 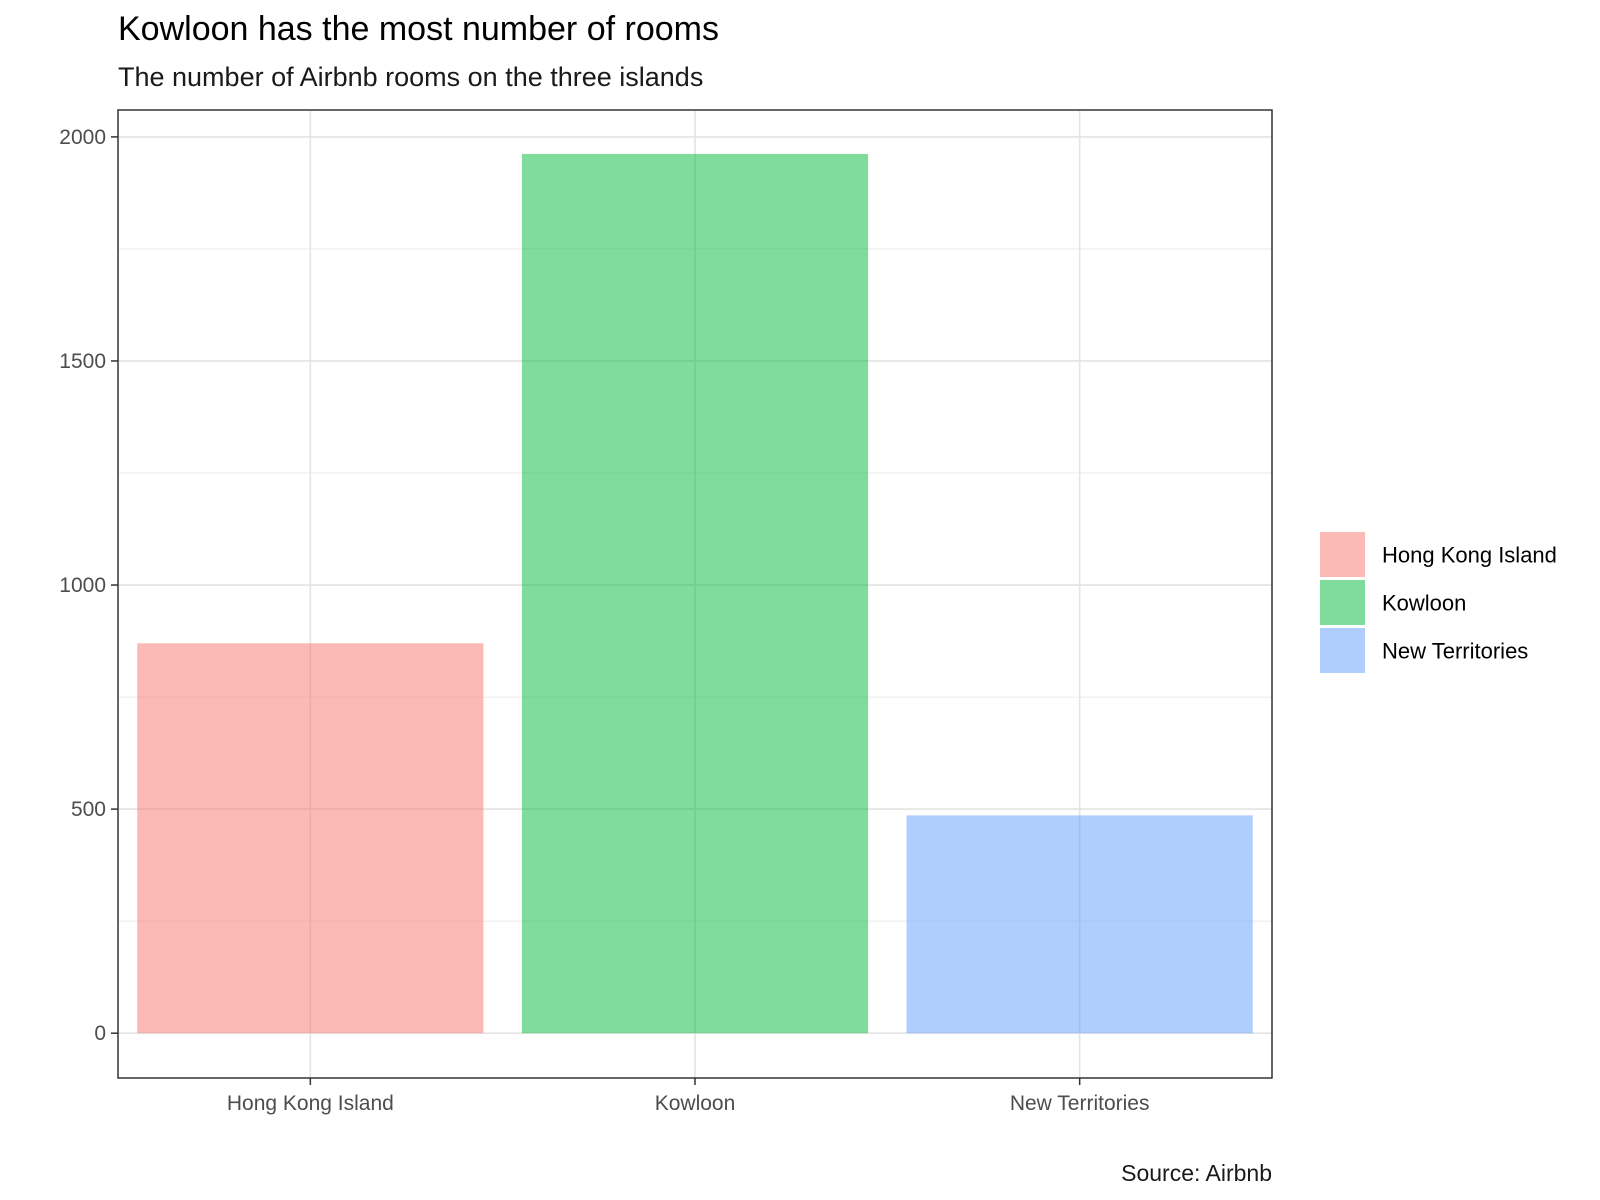 I want to click on legend-label: New Territories, so click(x=1455, y=651).